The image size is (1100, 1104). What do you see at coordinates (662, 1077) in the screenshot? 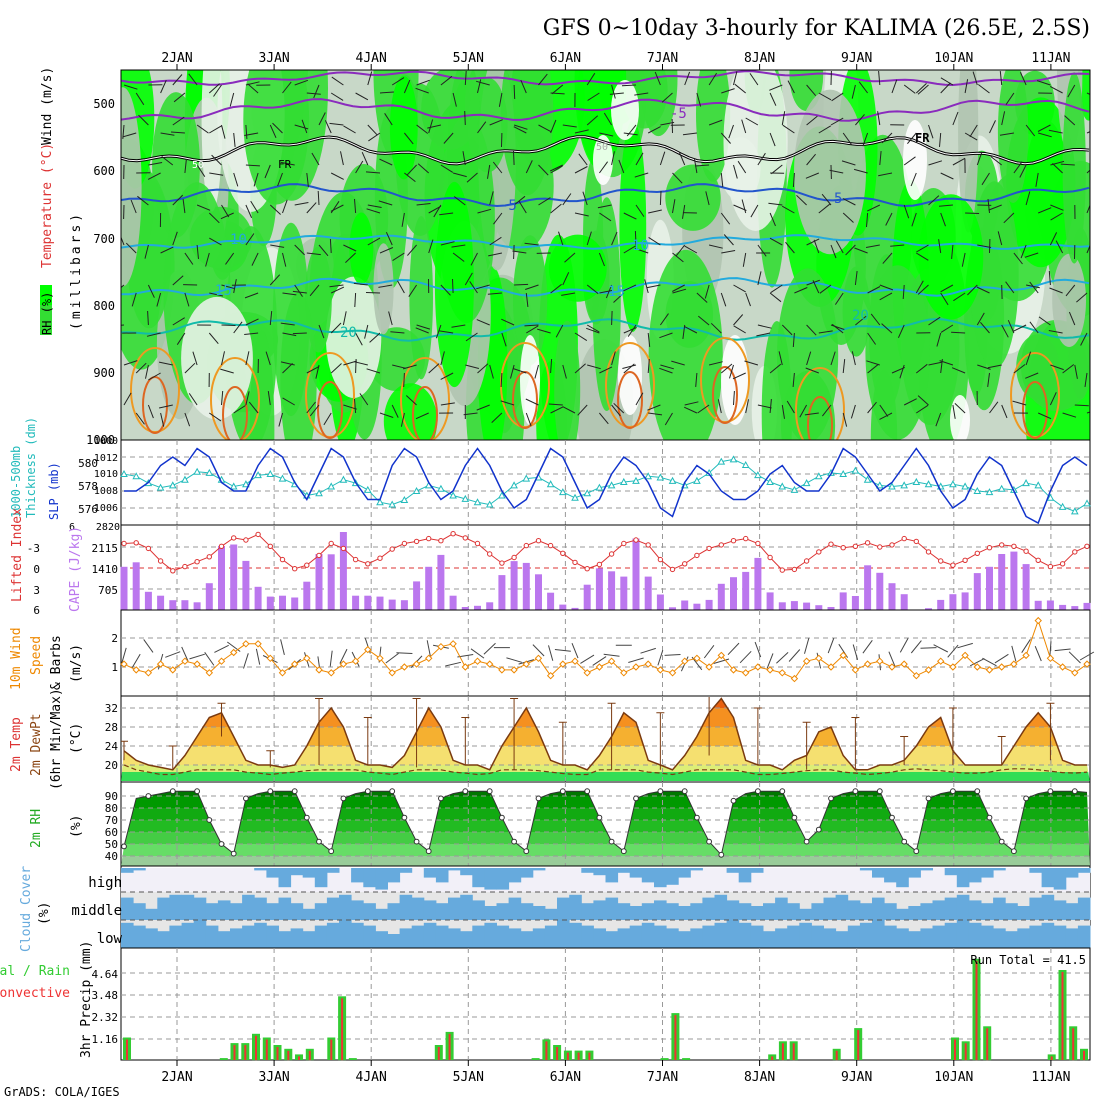
I see `day-label: 7JAN` at bounding box center [662, 1077].